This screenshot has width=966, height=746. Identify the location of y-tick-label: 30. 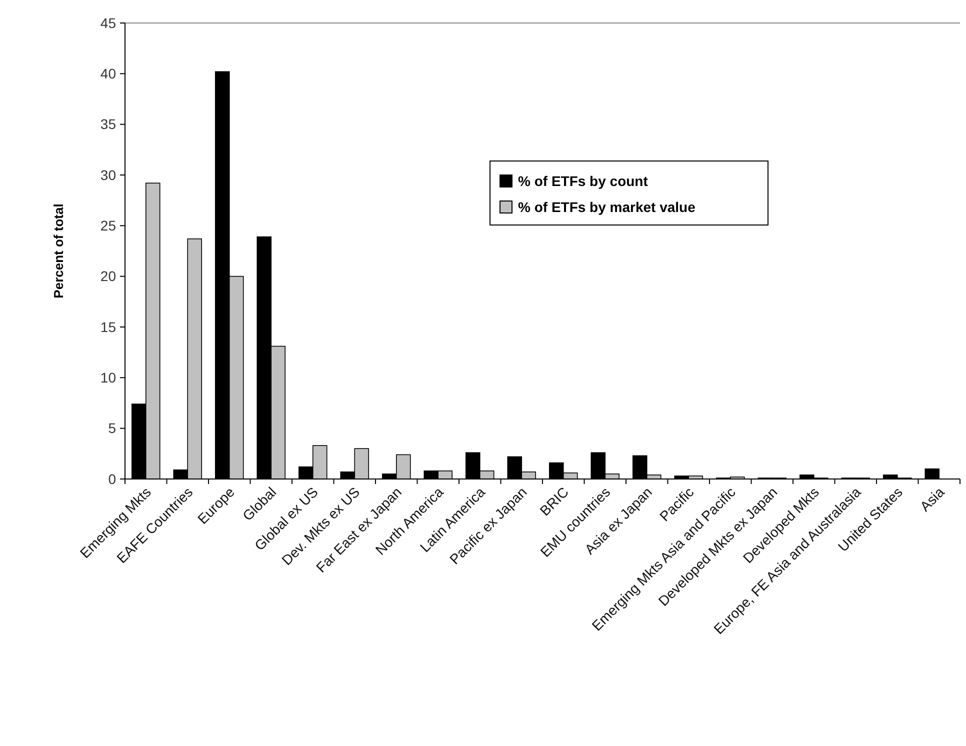
(108, 174).